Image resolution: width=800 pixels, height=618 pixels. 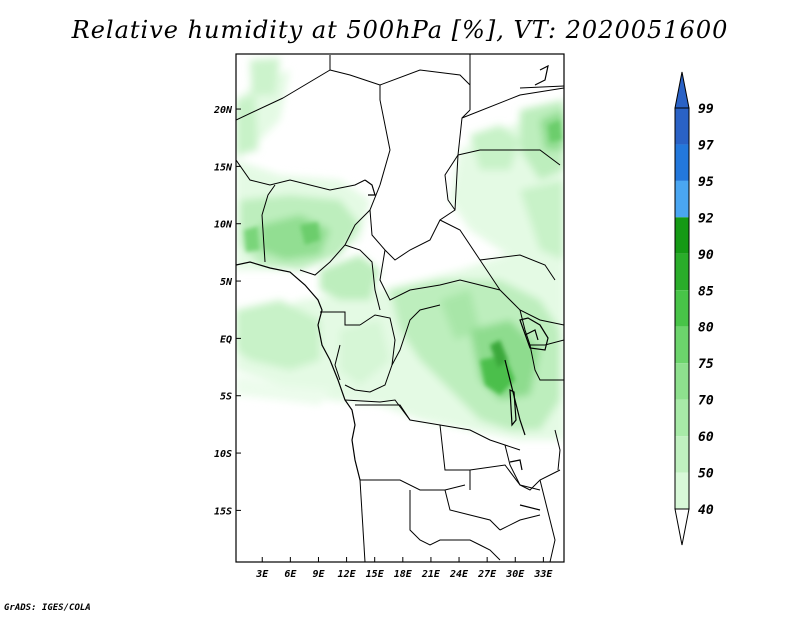 I want to click on x-tick-label: 30E, so click(x=515, y=574).